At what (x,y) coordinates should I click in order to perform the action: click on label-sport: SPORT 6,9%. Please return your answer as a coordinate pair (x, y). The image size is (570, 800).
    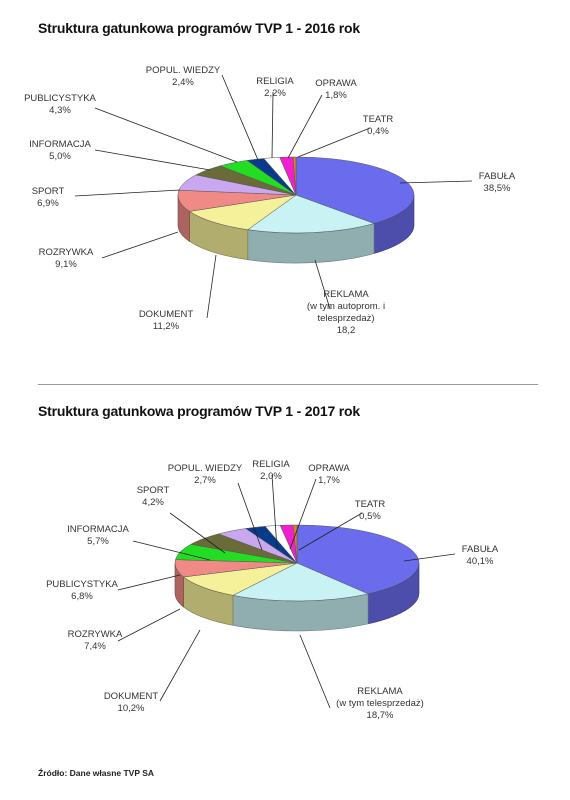
    Looking at the image, I should click on (48, 197).